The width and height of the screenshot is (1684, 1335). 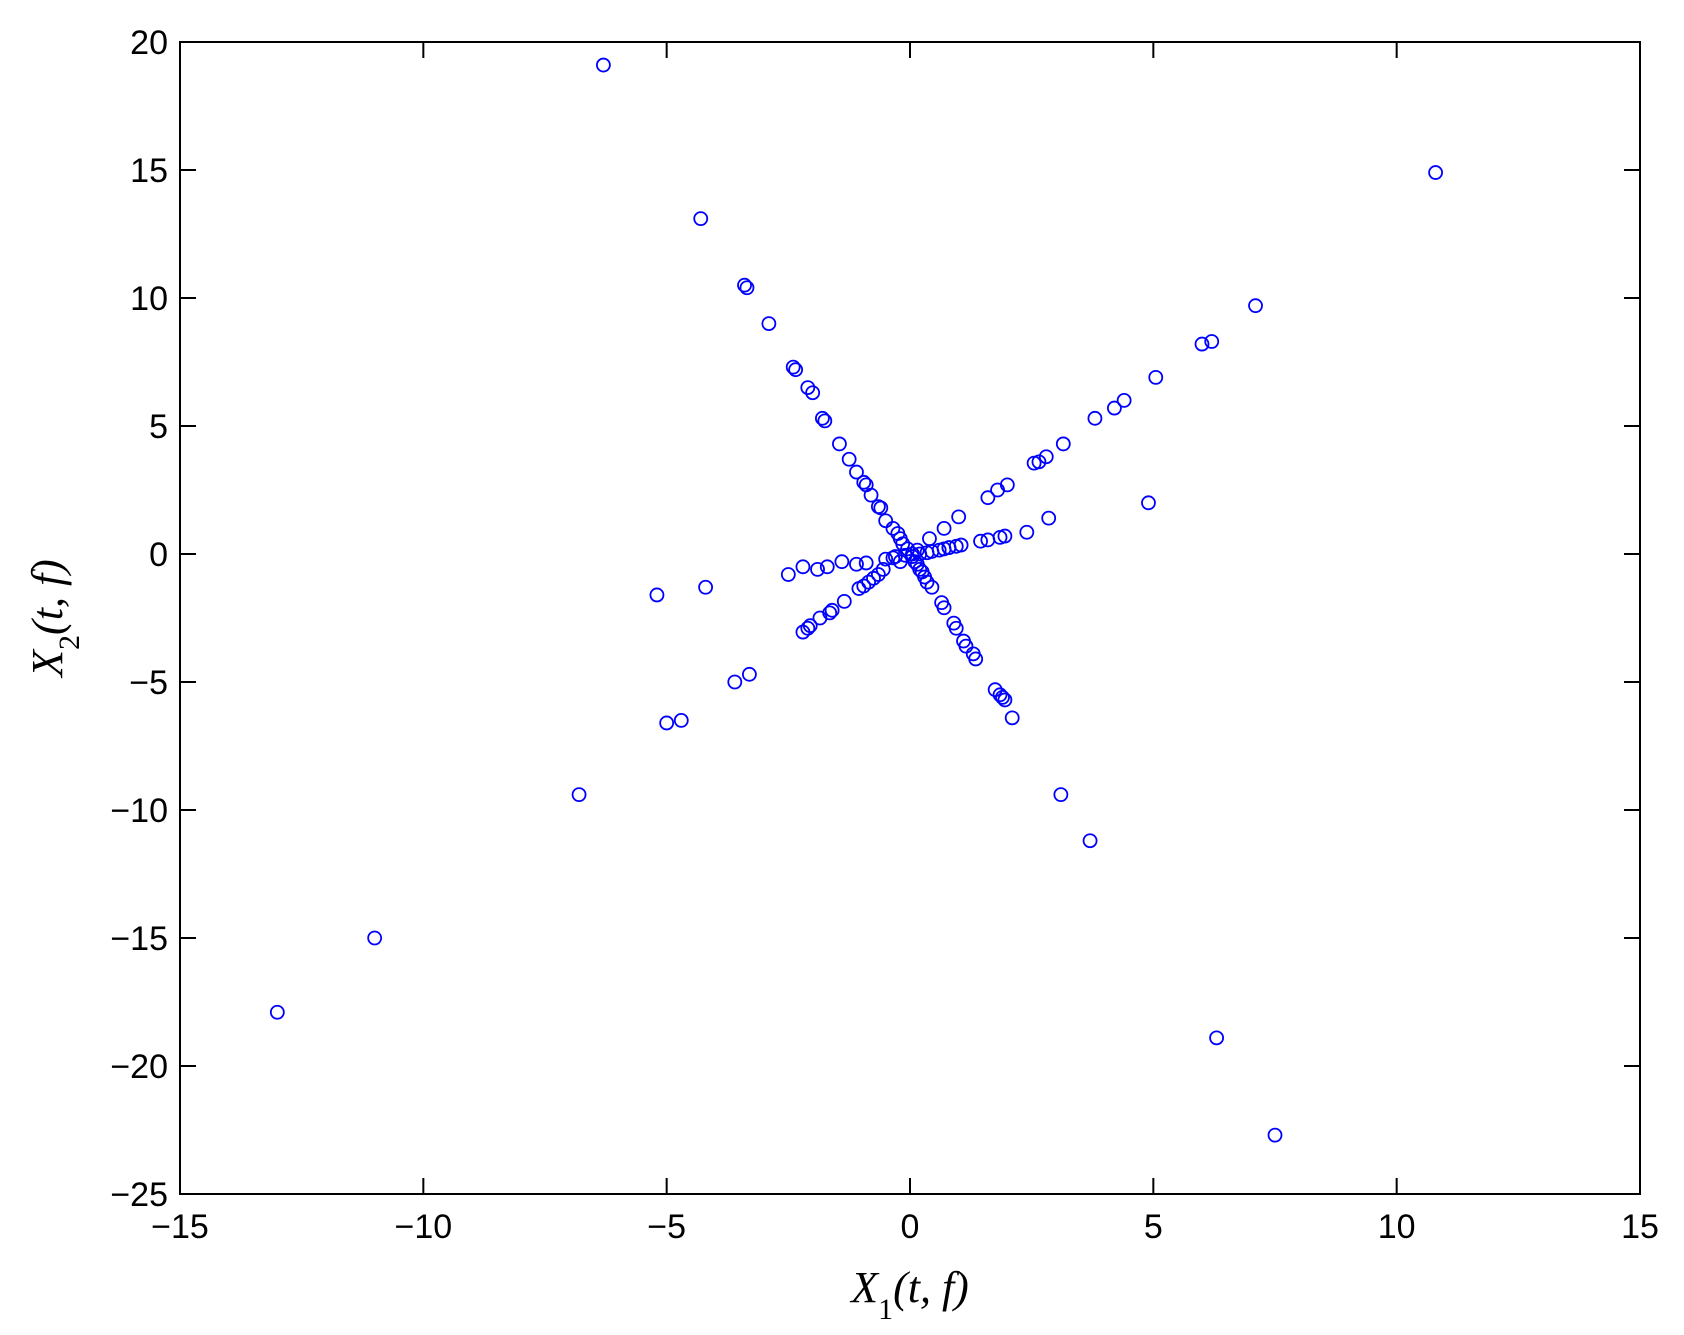 What do you see at coordinates (666, 1227) in the screenshot?
I see `x-tick-label: −5` at bounding box center [666, 1227].